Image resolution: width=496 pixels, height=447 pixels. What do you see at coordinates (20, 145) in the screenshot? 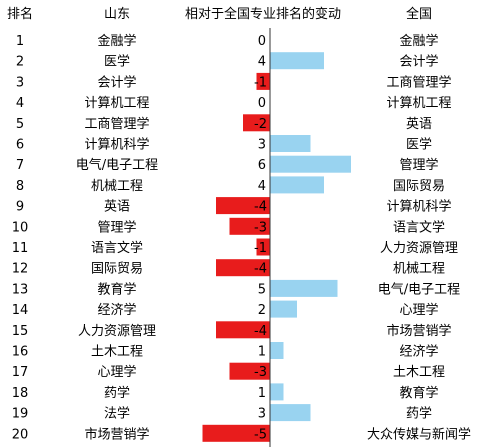
I see `rank-label: 6` at bounding box center [20, 145].